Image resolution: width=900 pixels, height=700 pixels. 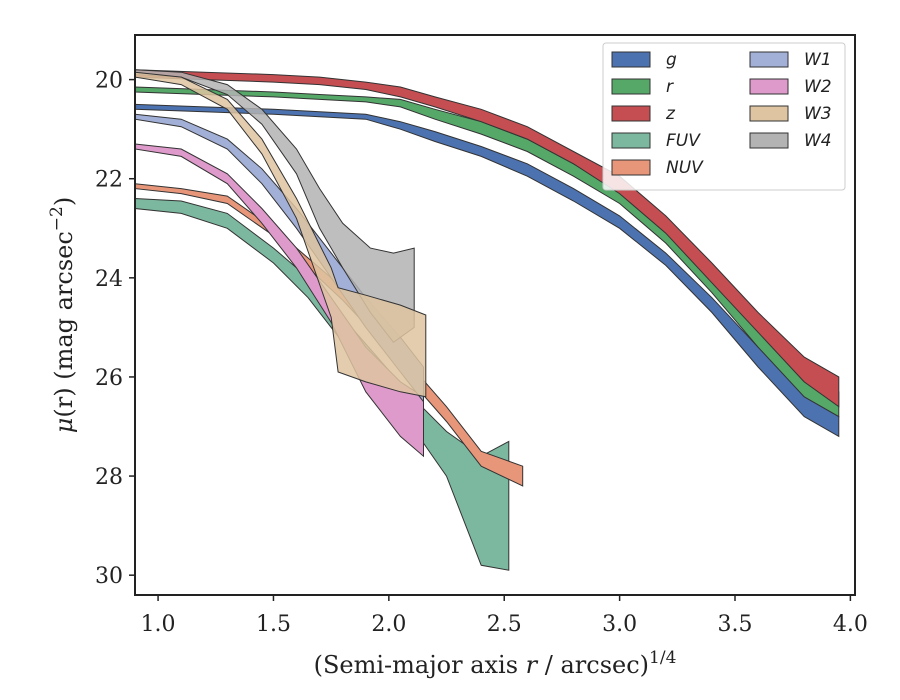 What do you see at coordinates (818, 141) in the screenshot?
I see `legend-label-w4: W4` at bounding box center [818, 141].